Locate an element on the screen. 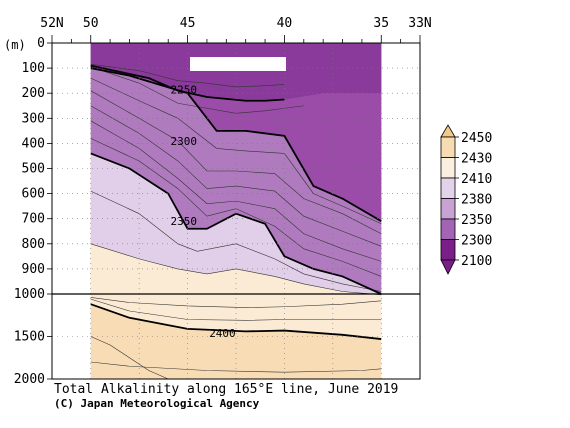 The width and height of the screenshot is (570, 428). colorbar-label: 2300 is located at coordinates (476, 241).